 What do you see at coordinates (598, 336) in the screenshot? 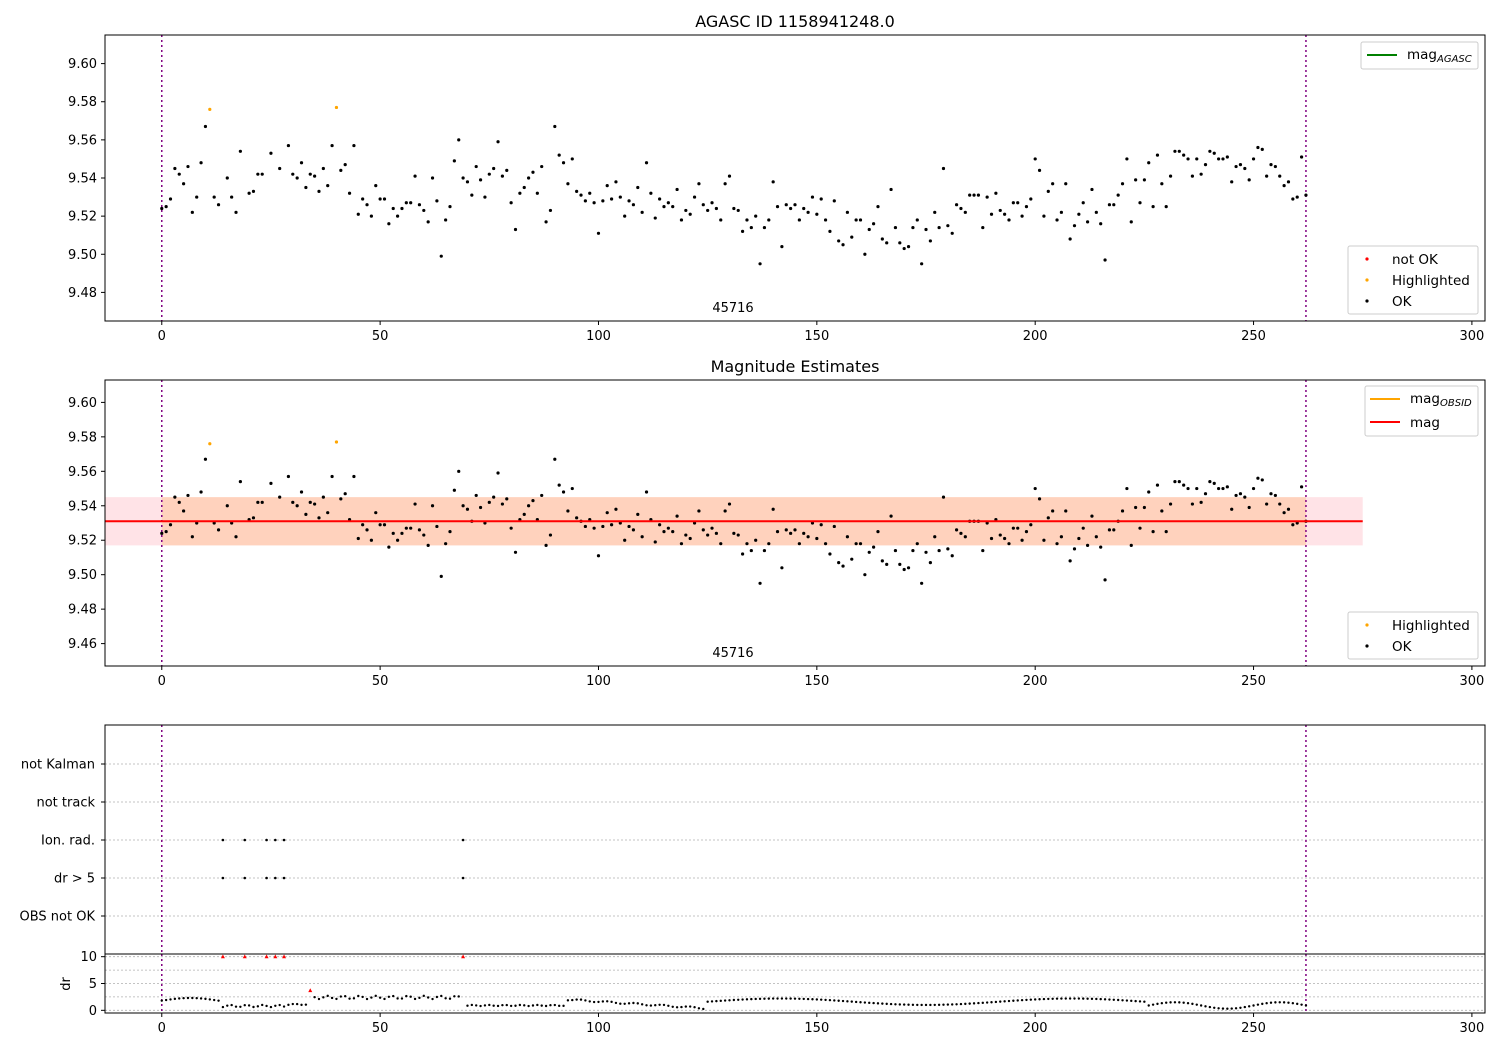
I see `x-tick-label: 100` at bounding box center [598, 336].